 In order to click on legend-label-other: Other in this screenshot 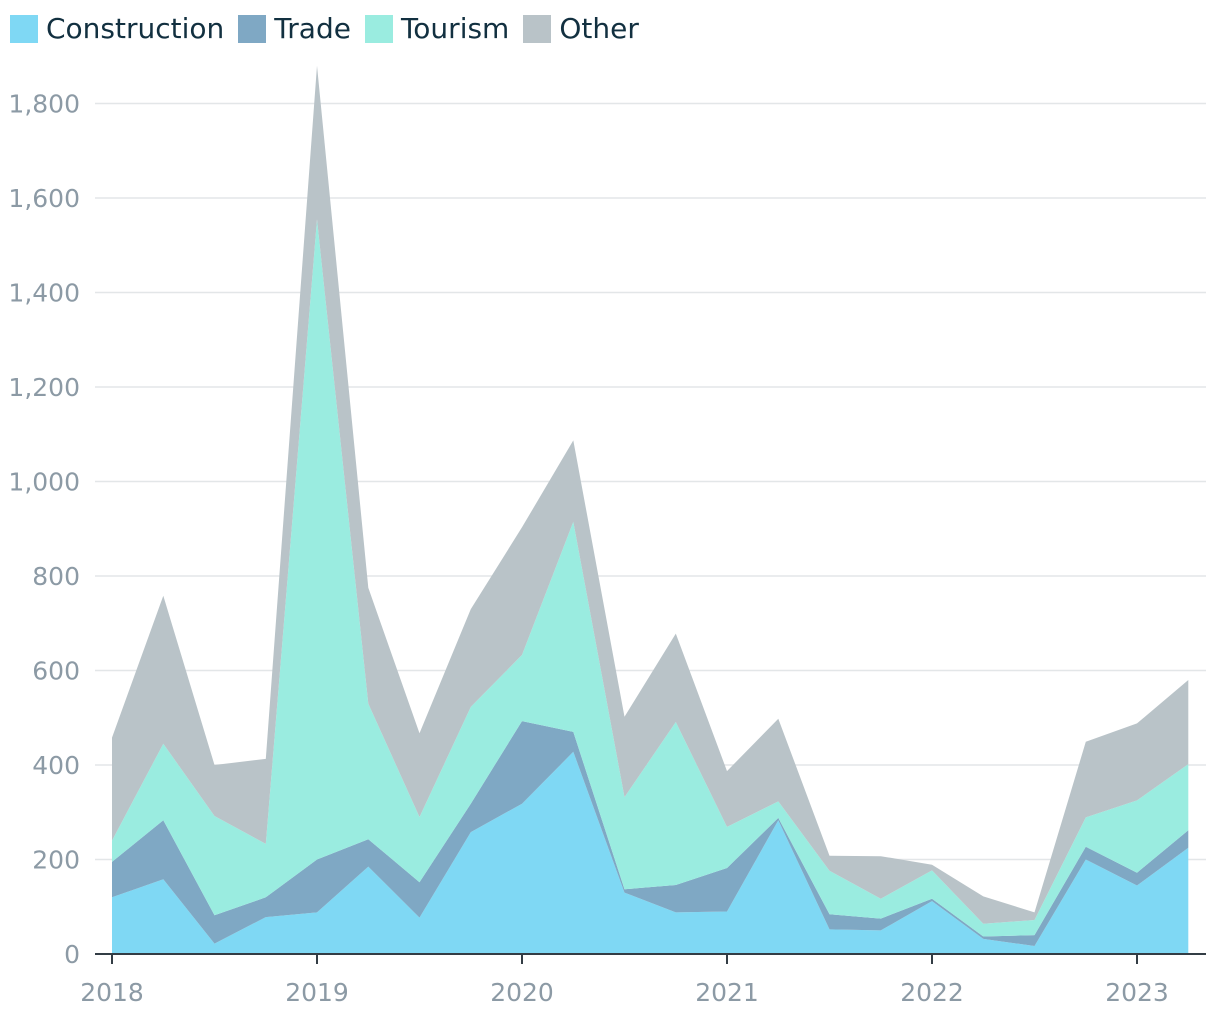, I will do `click(599, 28)`.